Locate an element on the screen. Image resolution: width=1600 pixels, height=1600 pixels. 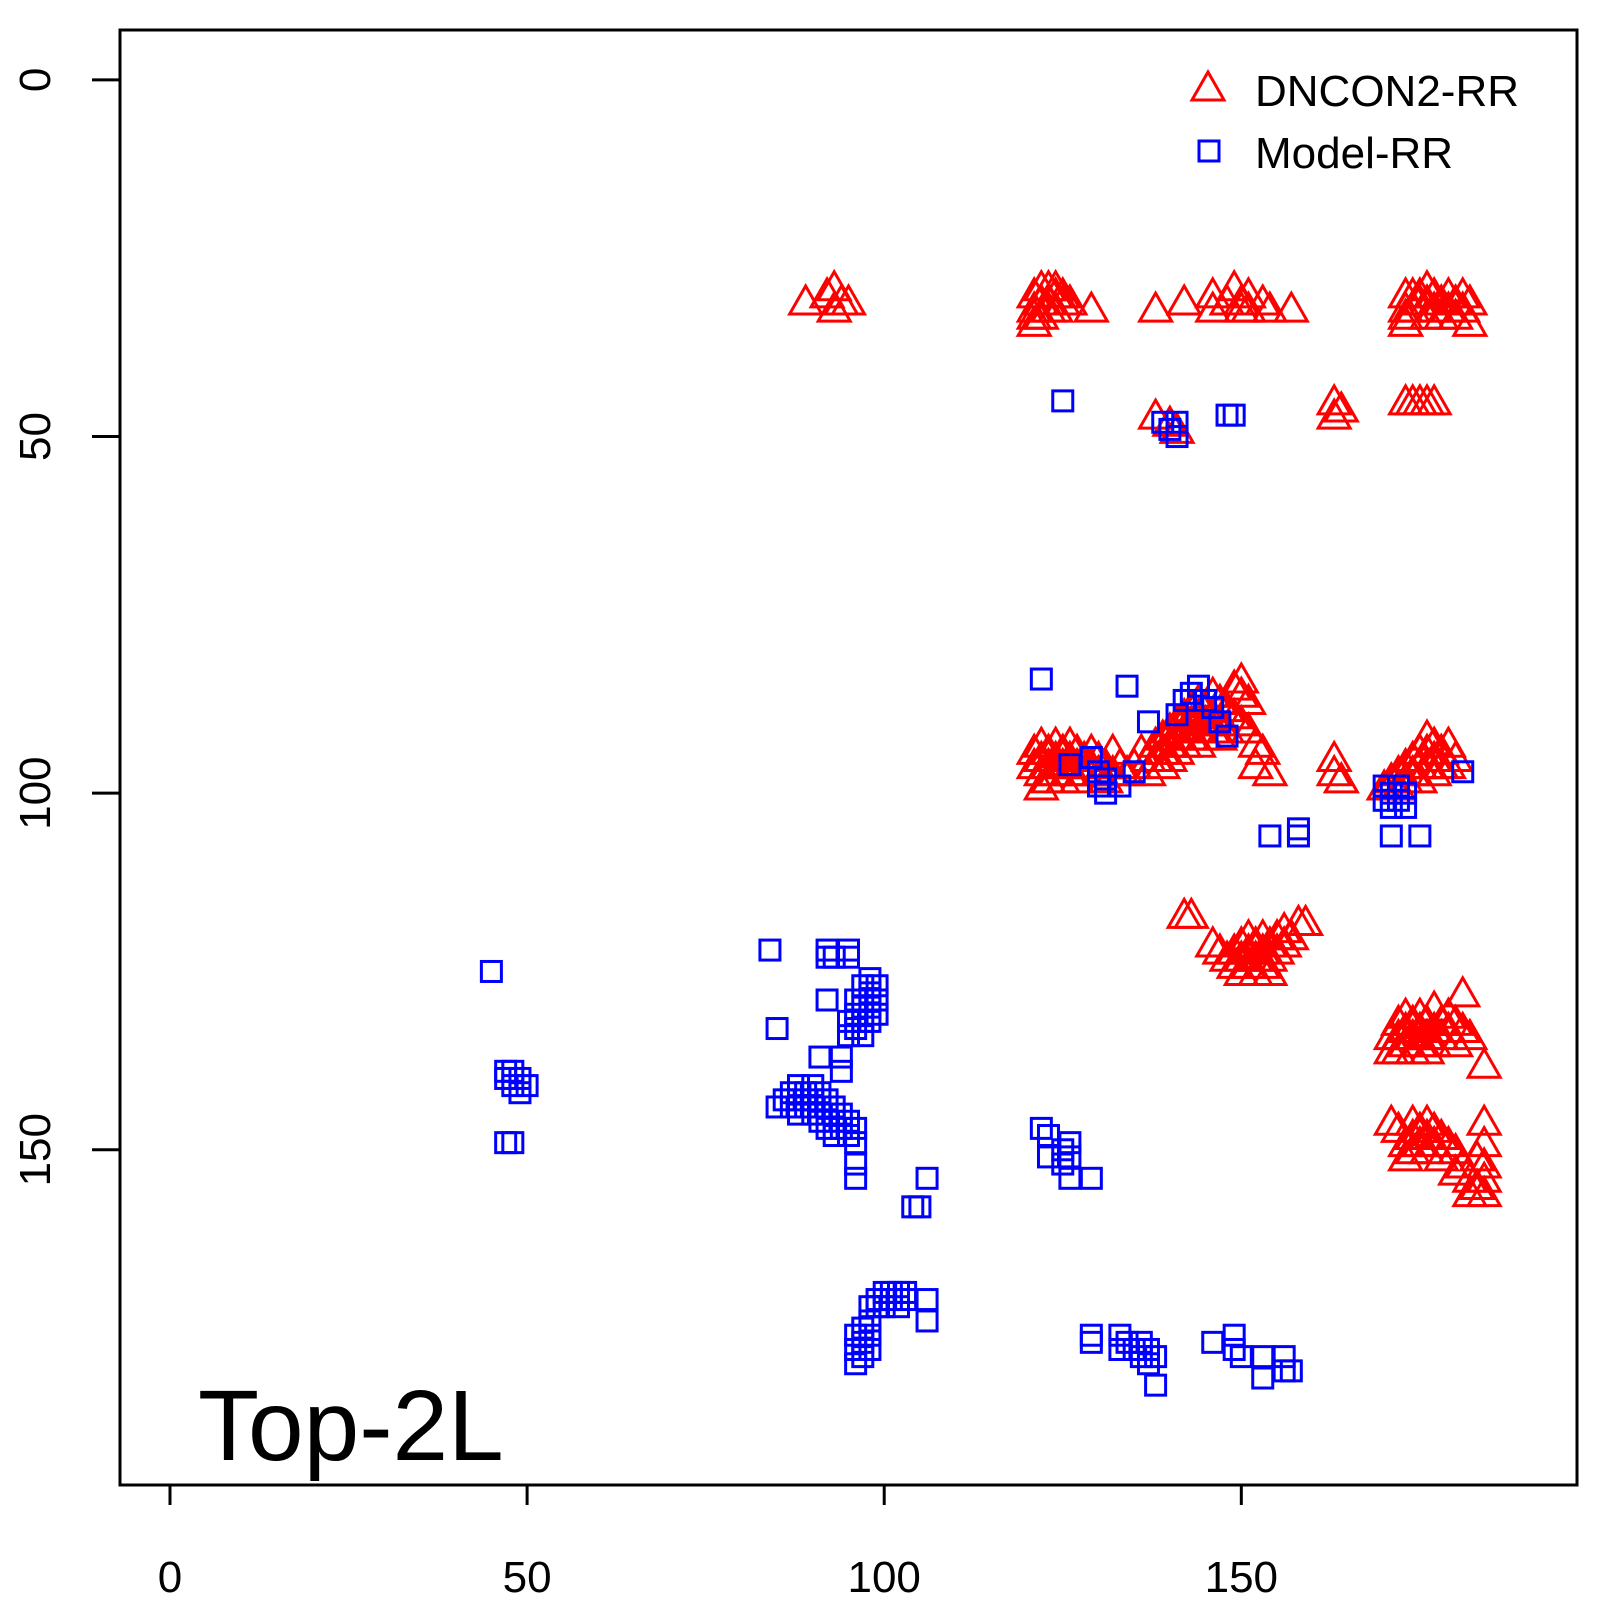
legend-triangle-marker is located at coordinates (1208, 85).